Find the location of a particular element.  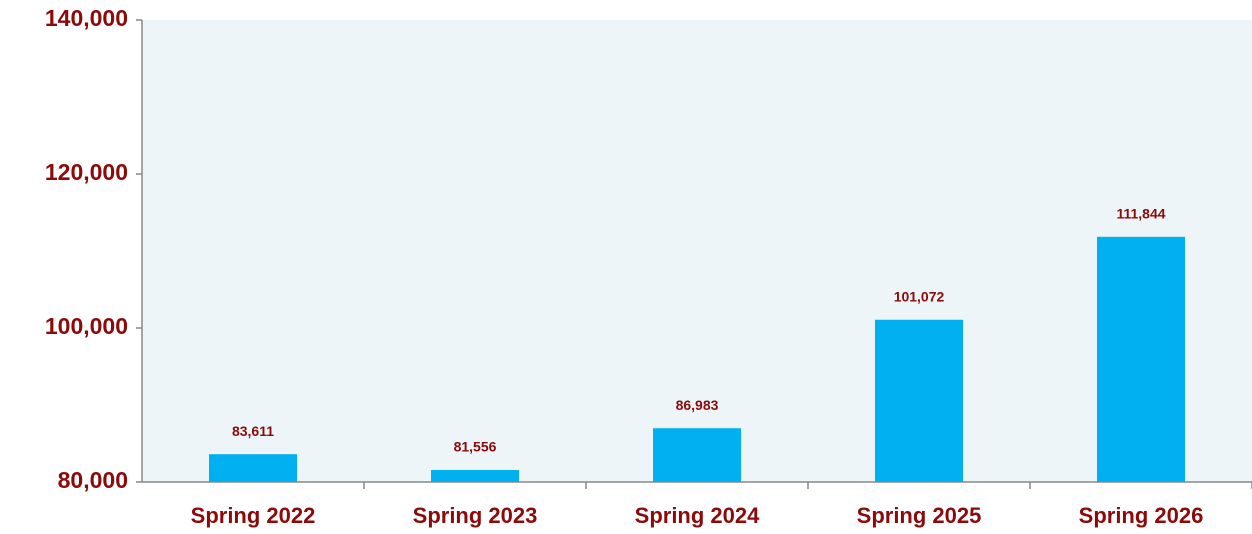

value-label: 111,844 is located at coordinates (1140, 214).